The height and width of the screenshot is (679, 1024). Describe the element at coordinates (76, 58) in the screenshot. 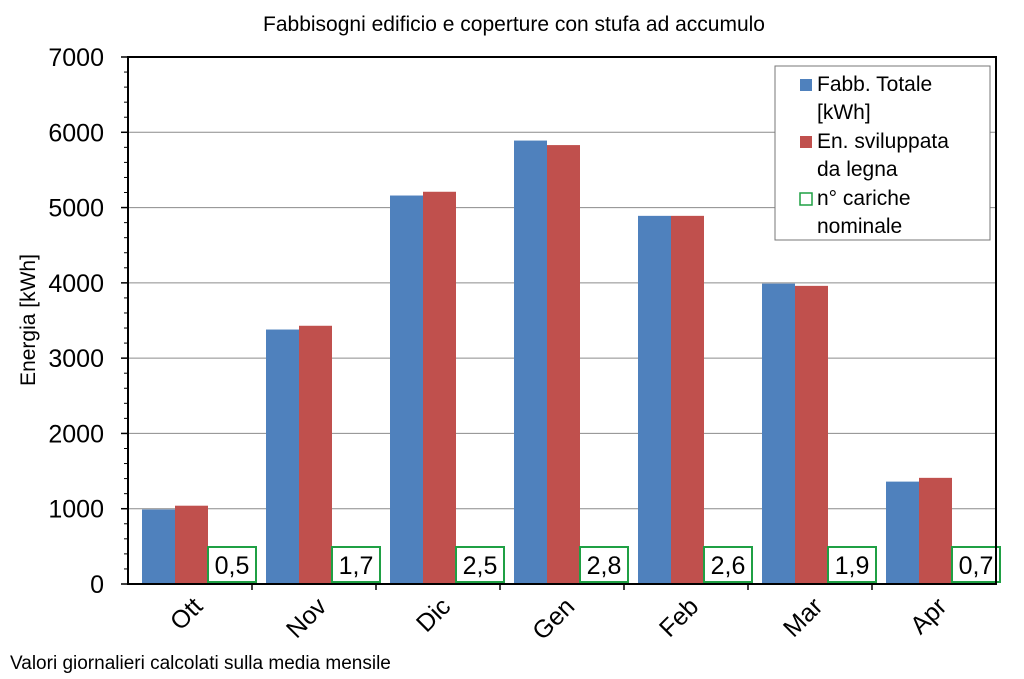

I see `y-tick-label: 7000` at that location.